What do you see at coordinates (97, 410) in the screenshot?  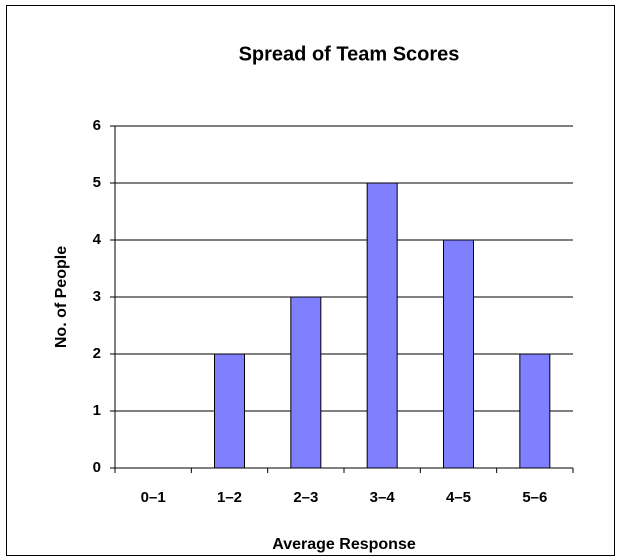 I see `y-tick-label: 1` at bounding box center [97, 410].